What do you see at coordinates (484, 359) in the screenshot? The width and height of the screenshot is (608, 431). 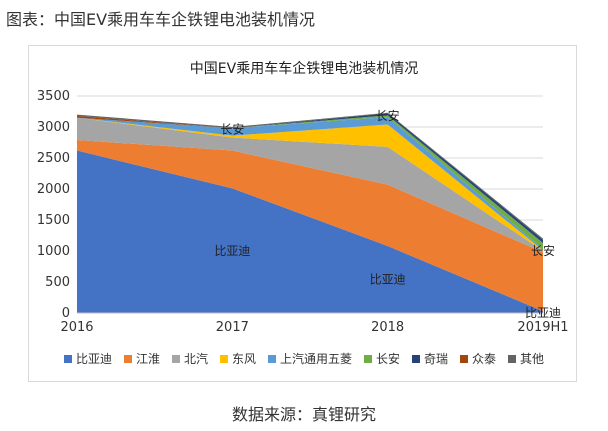 I see `legend-label: 众泰` at bounding box center [484, 359].